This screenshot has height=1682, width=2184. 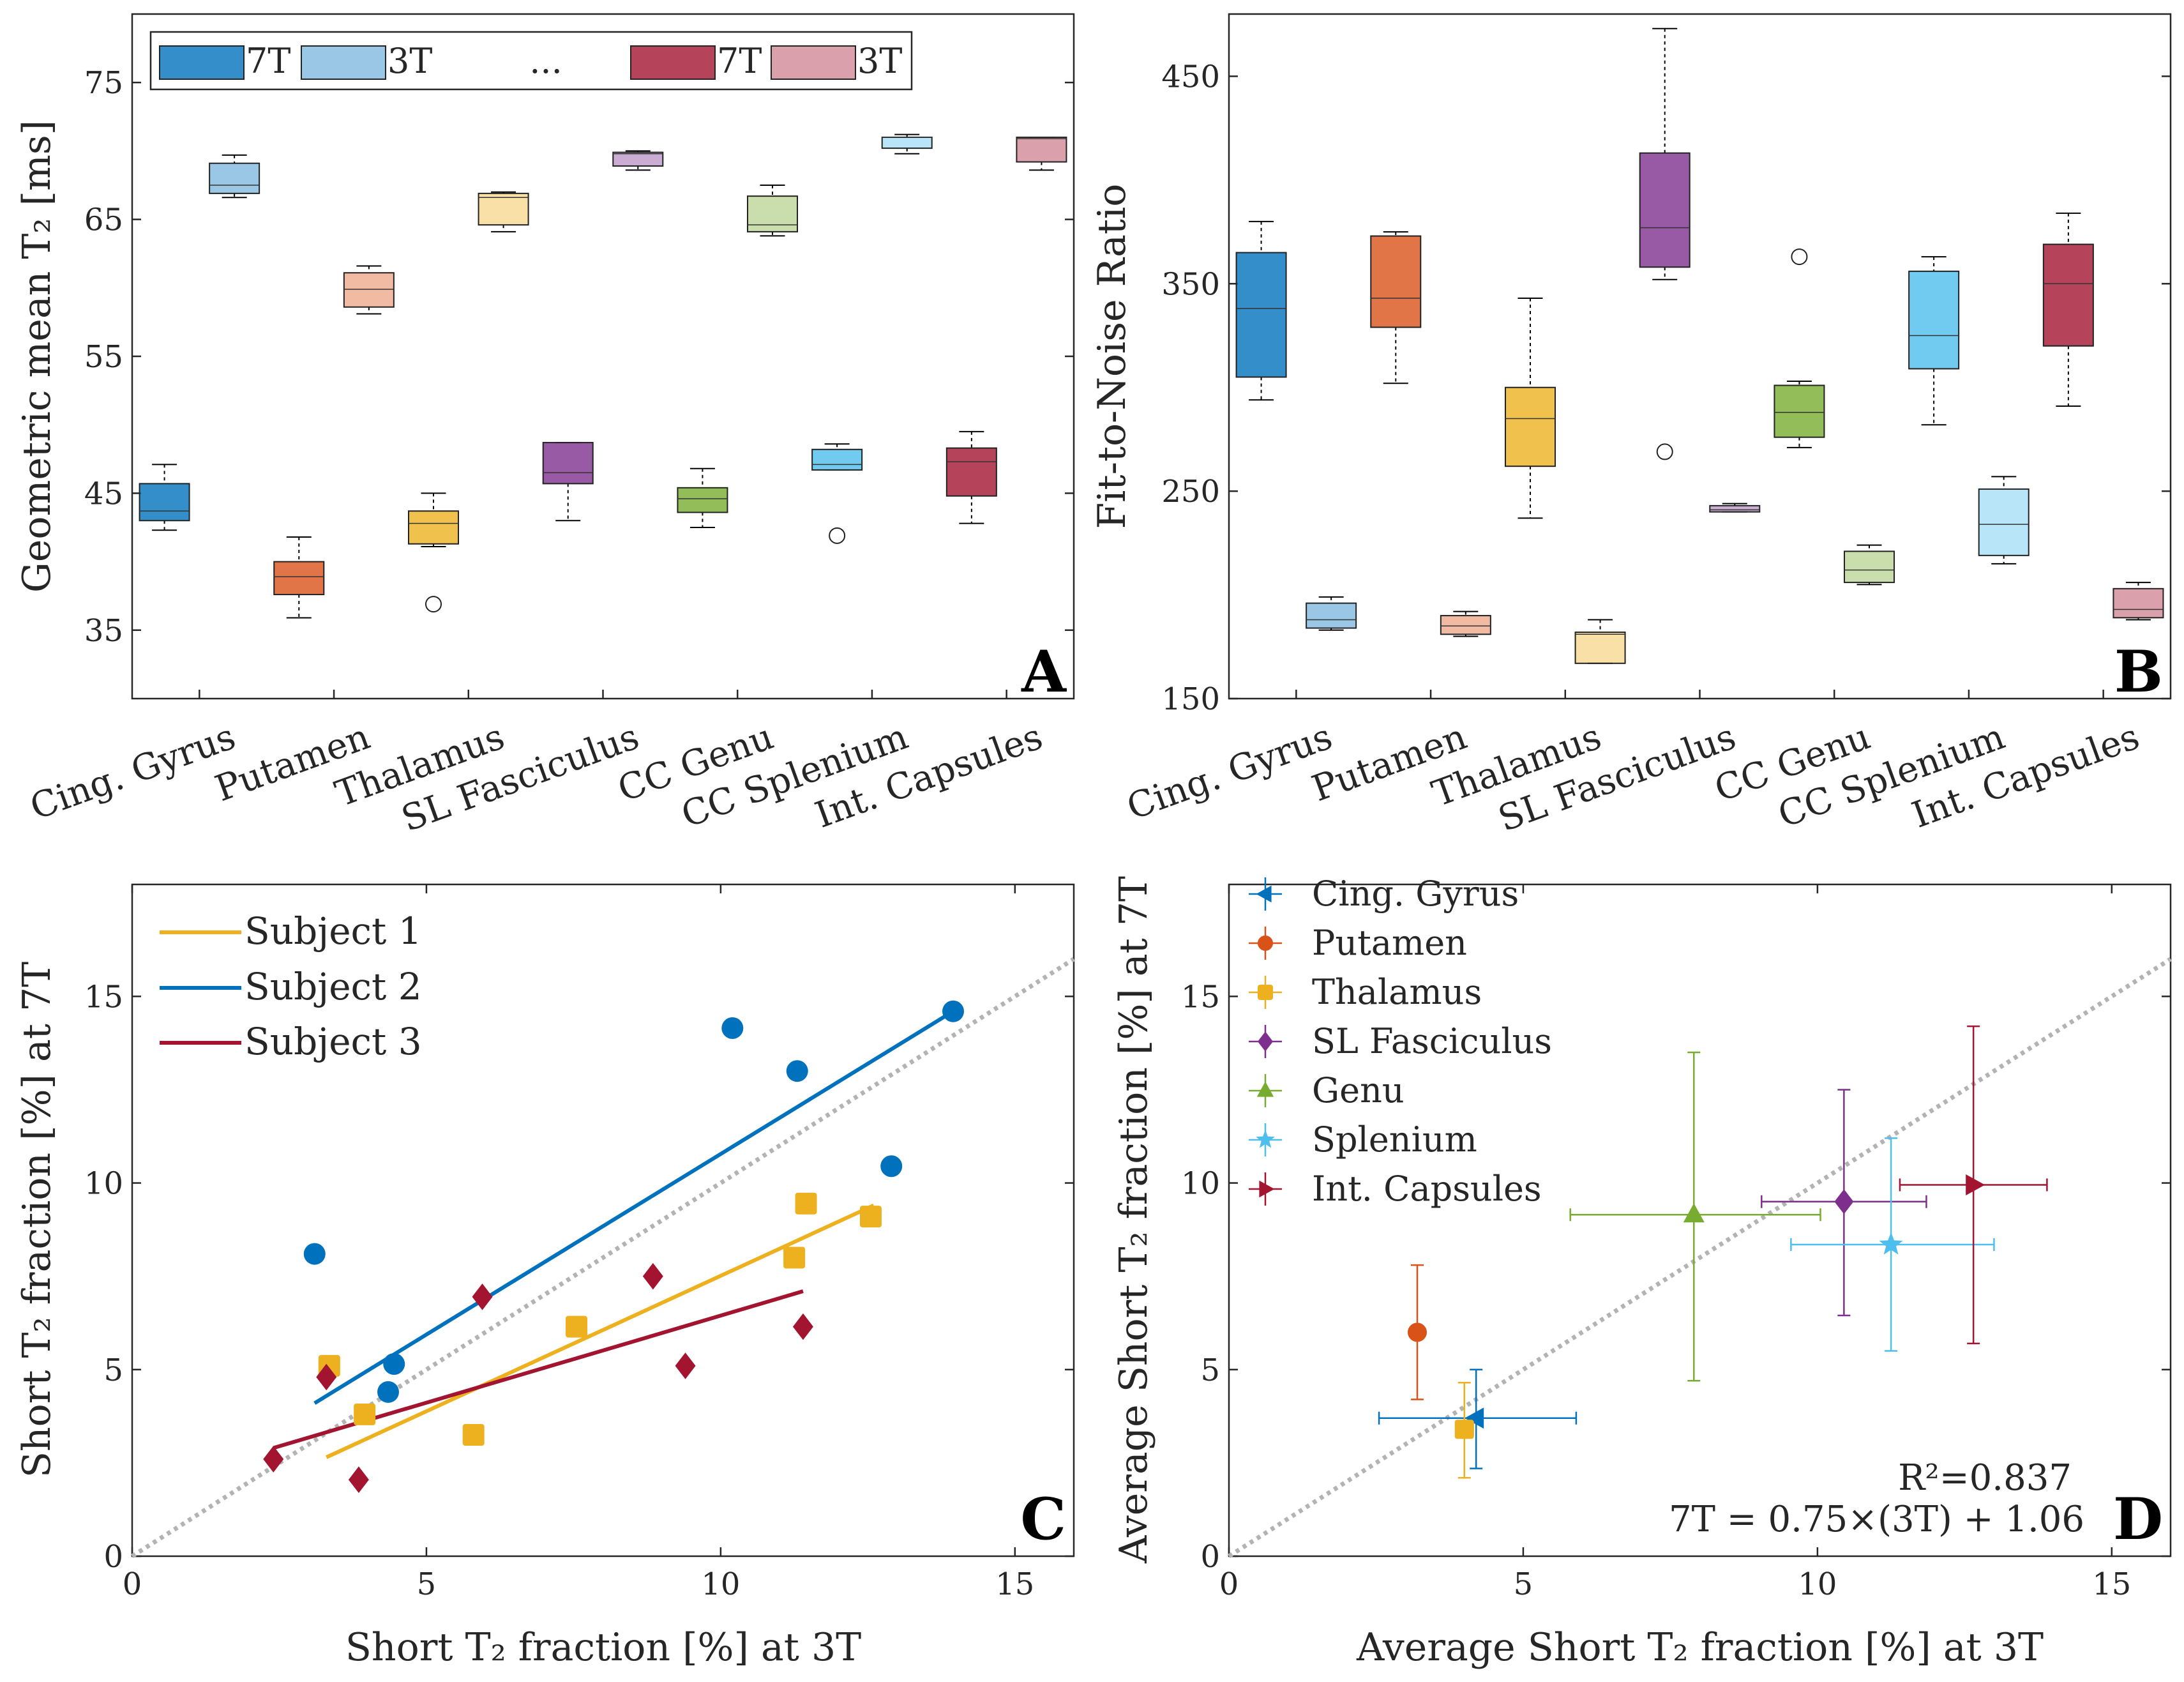 I want to click on panel-a-legend: 7T 3T ... 7T 3T, so click(x=531, y=61).